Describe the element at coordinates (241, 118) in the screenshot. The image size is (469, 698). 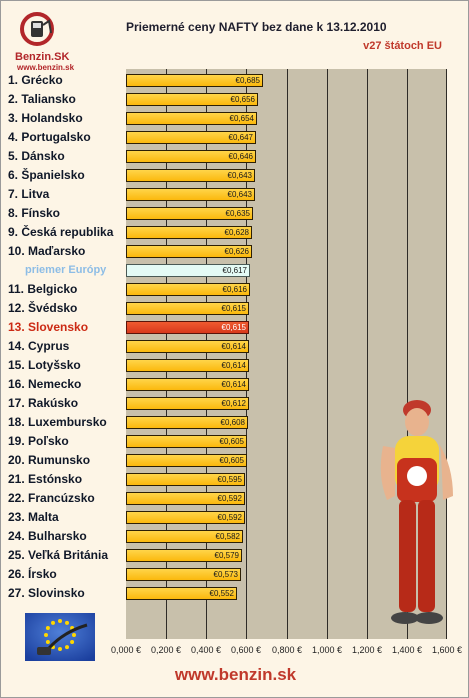
I see `bar-value-label: €0,654` at that location.